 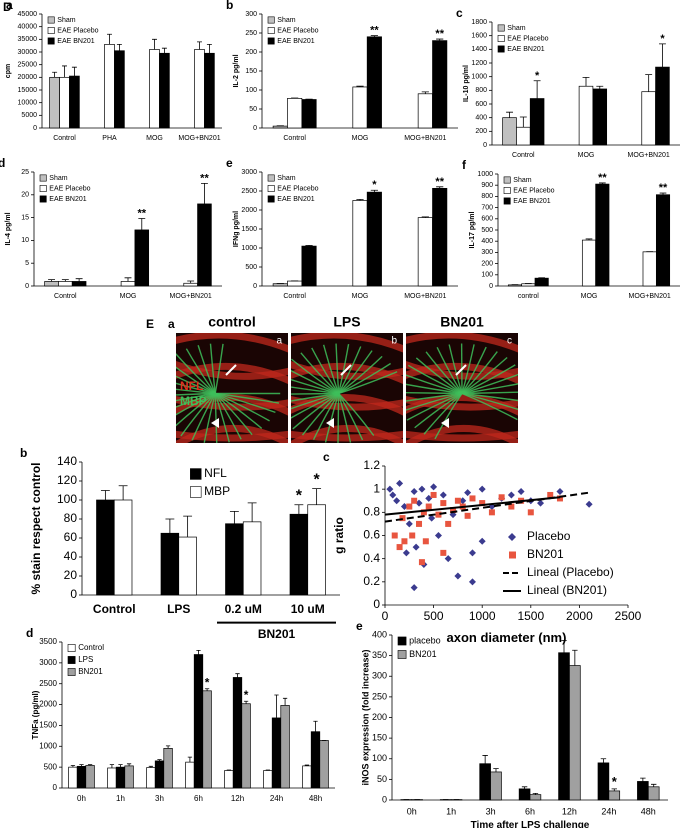 What do you see at coordinates (28, 90) in the screenshot?
I see `y-tick-label: 15000` at bounding box center [28, 90].